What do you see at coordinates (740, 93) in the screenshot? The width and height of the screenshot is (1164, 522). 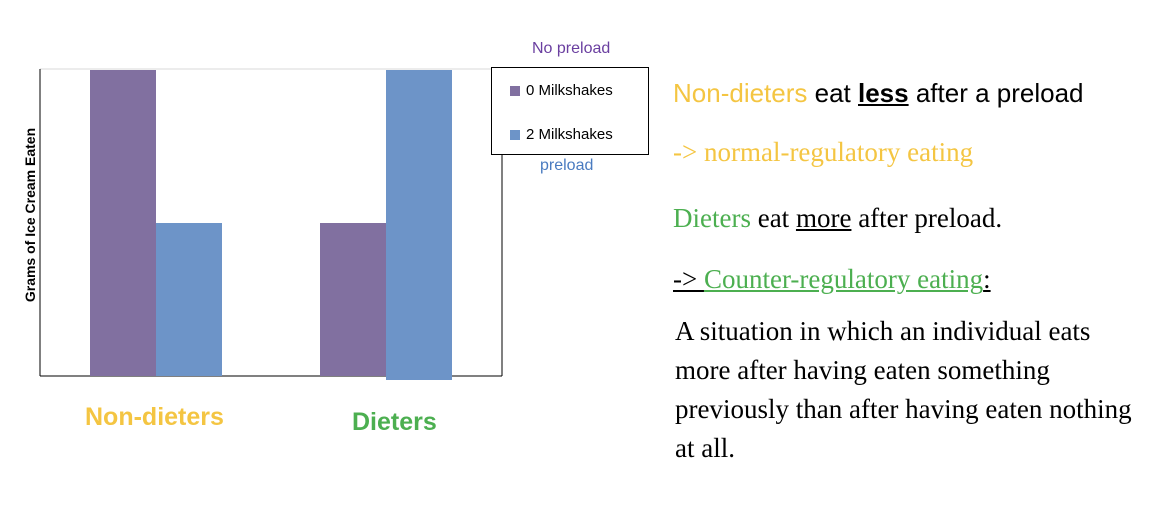 I see `term-non-dieters: Non-dieters` at bounding box center [740, 93].